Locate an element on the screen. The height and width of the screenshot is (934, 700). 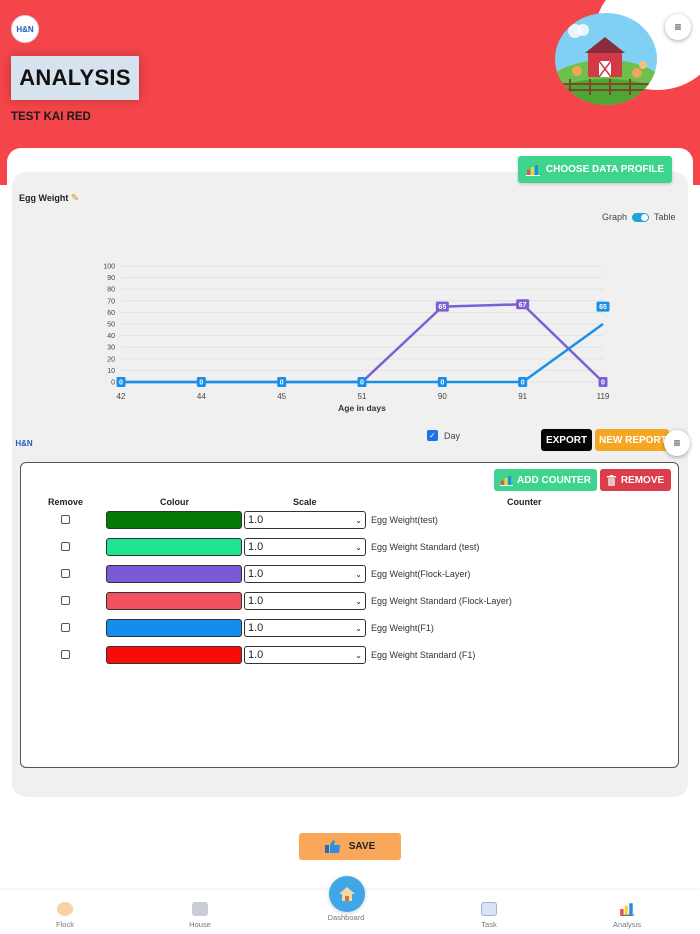
view-toggle-switch is located at coordinates (641, 217).